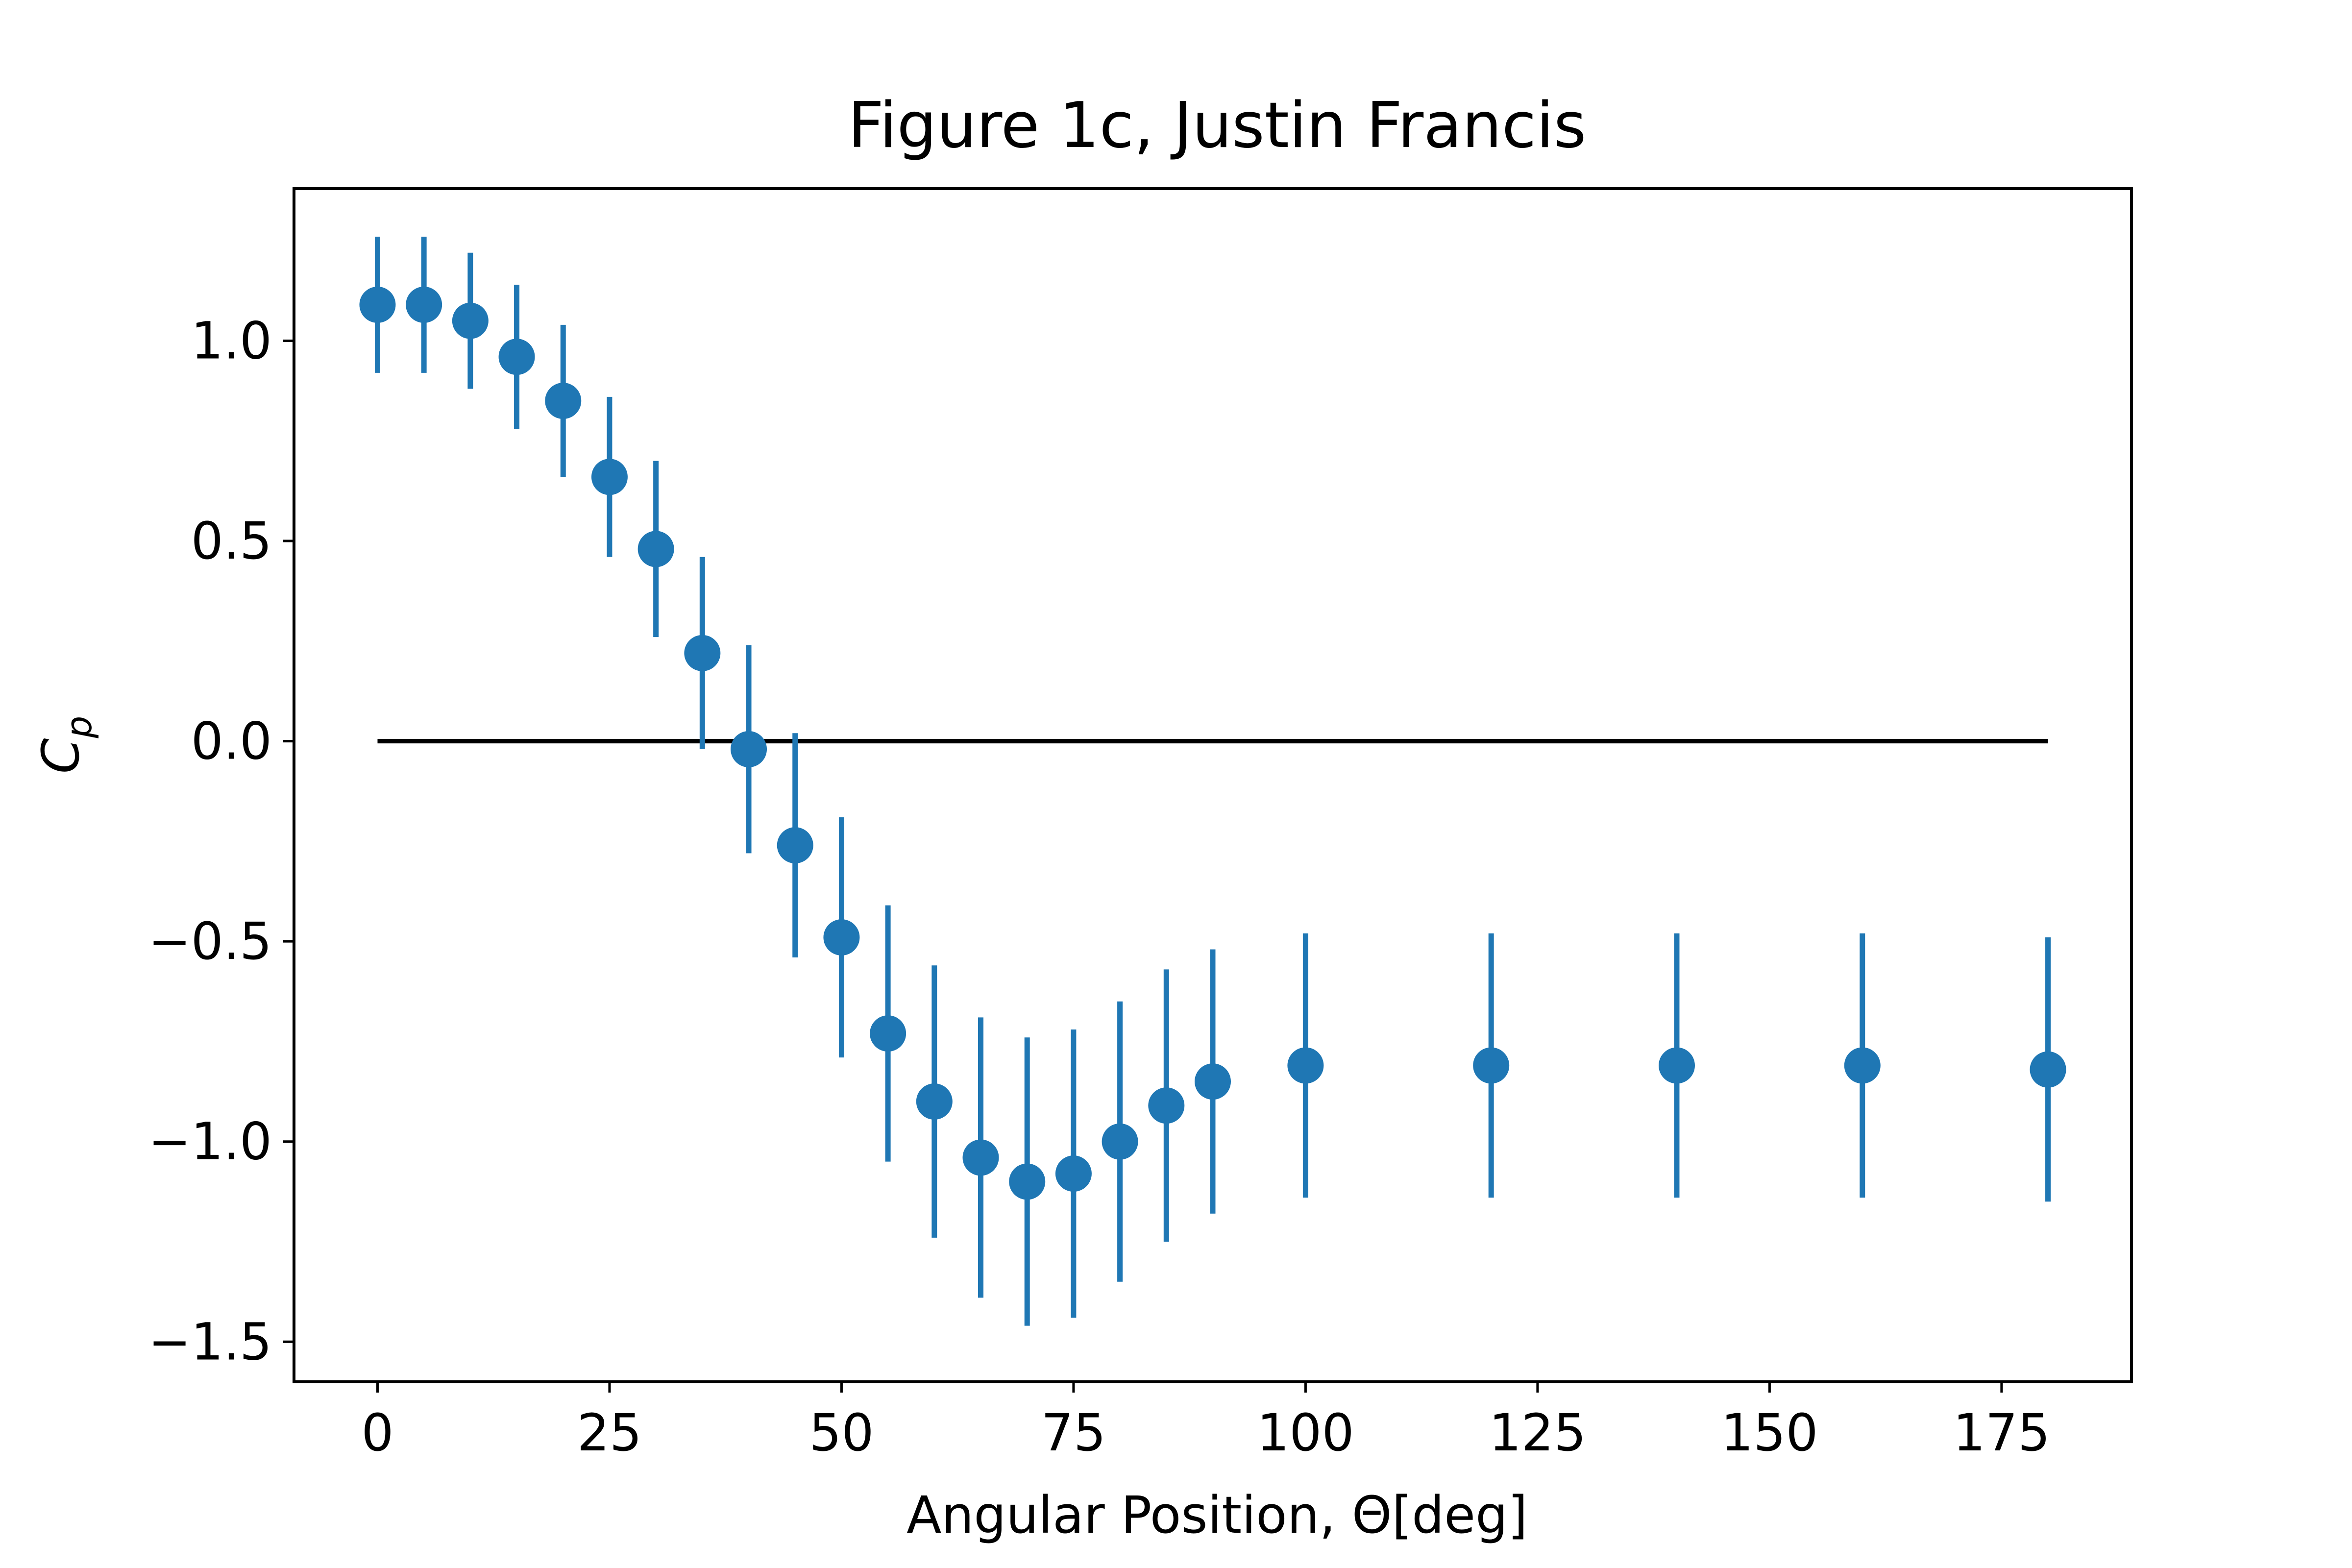 This screenshot has width=2352, height=1568. Describe the element at coordinates (1769, 1433) in the screenshot. I see `x-tick-label: 150` at that location.